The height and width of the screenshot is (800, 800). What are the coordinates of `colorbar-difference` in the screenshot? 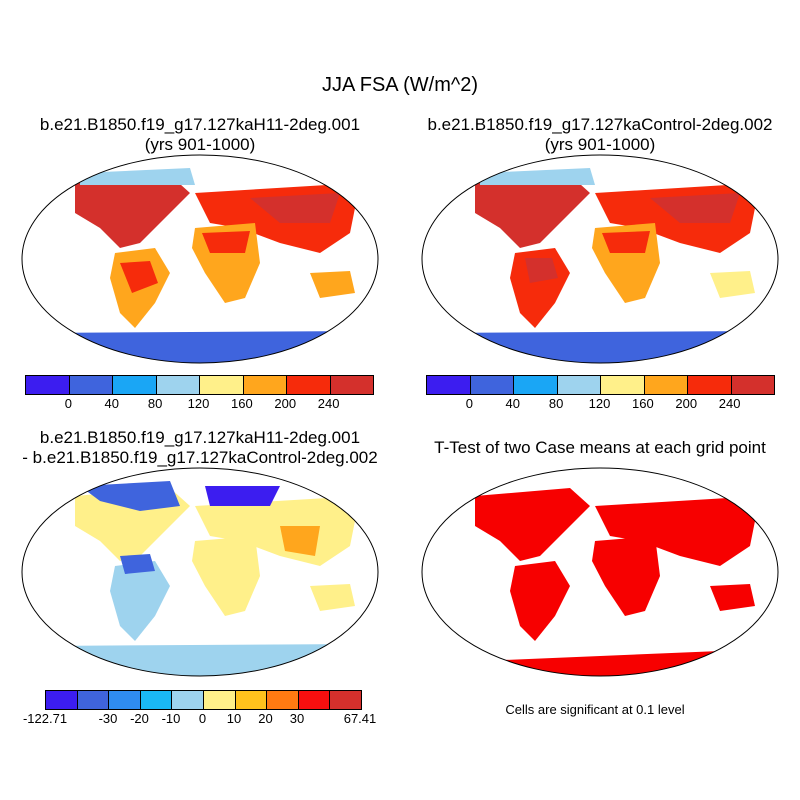 It's located at (203, 700).